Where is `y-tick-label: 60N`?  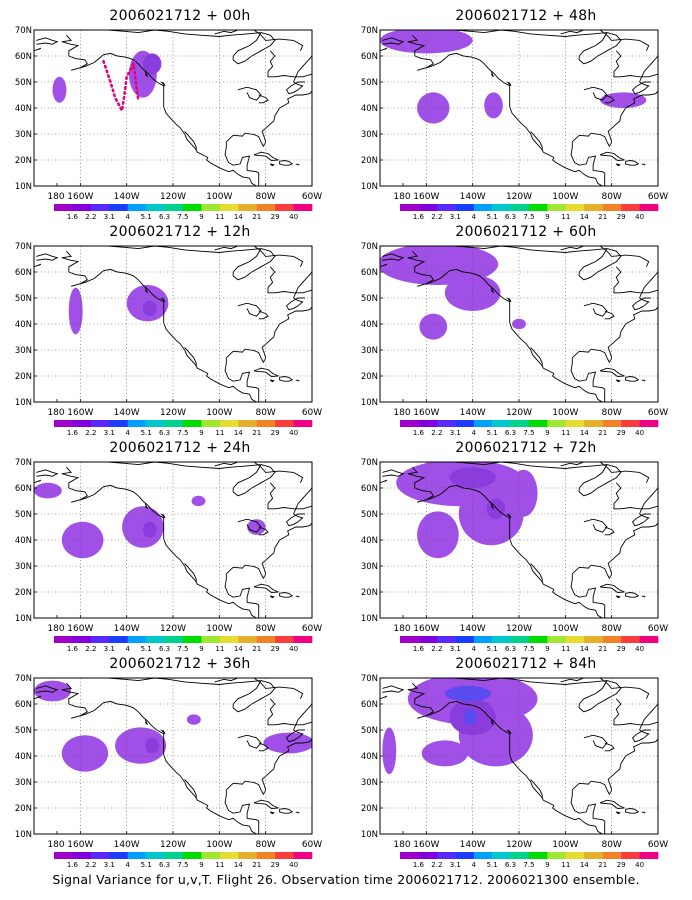 y-tick-label: 60N is located at coordinates (23, 489).